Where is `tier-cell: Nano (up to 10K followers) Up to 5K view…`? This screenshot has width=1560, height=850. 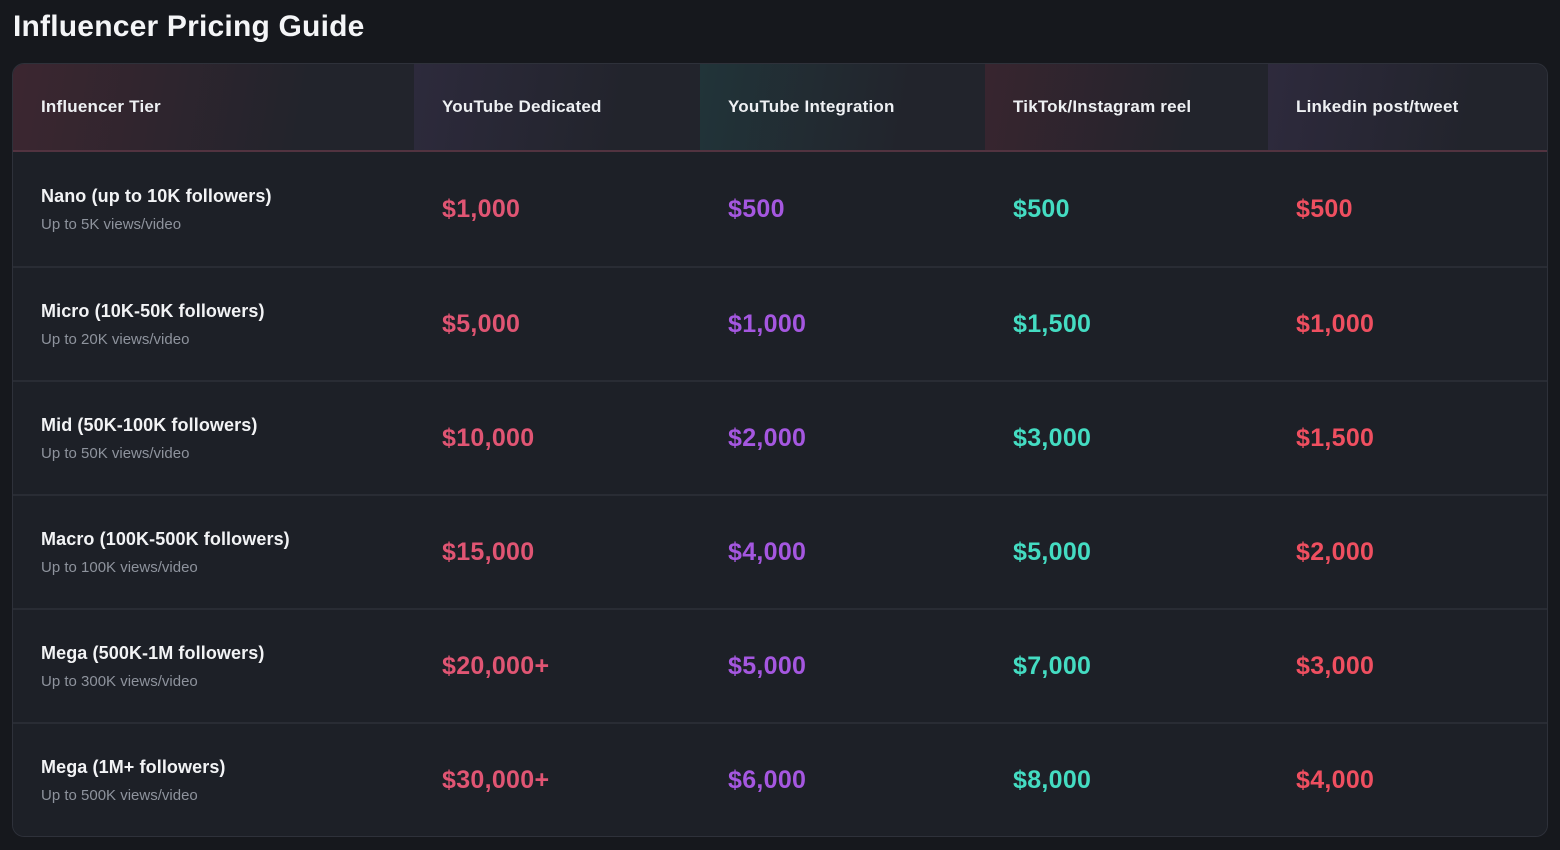 tier-cell: Nano (up to 10K followers) Up to 5K view… is located at coordinates (213, 209).